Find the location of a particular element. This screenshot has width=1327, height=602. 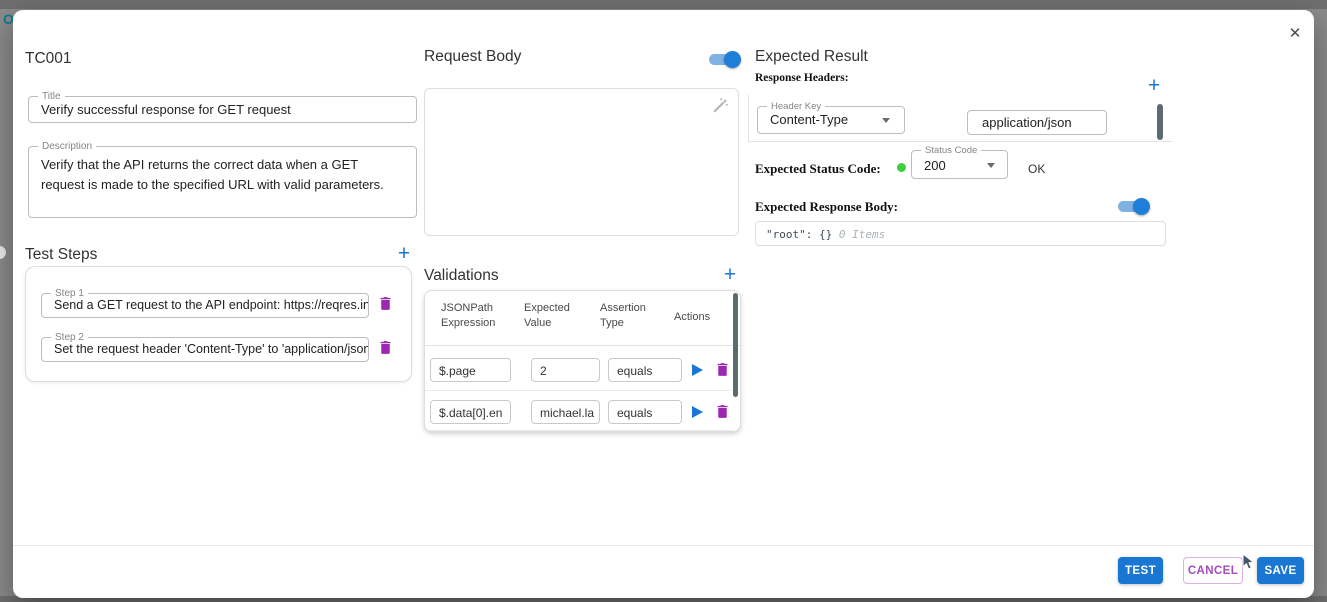

column-header-expected-value: Expected Value is located at coordinates (547, 315).